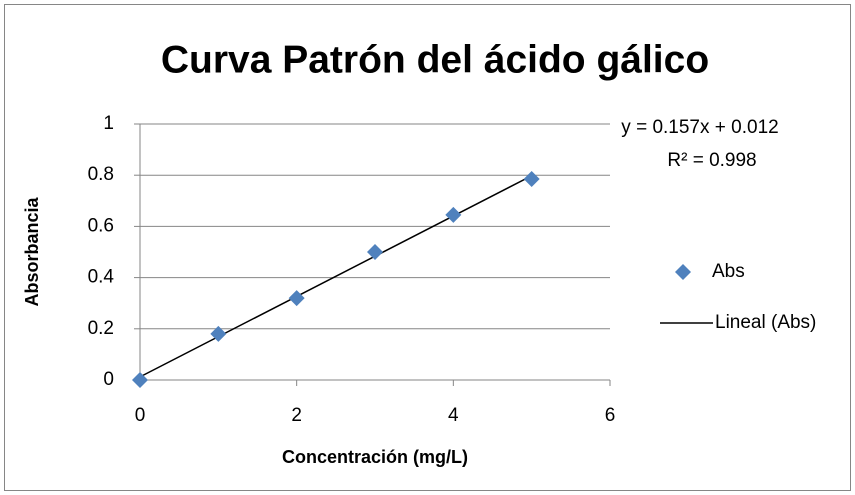  What do you see at coordinates (101, 328) in the screenshot?
I see `y-tick-label: 0.2` at bounding box center [101, 328].